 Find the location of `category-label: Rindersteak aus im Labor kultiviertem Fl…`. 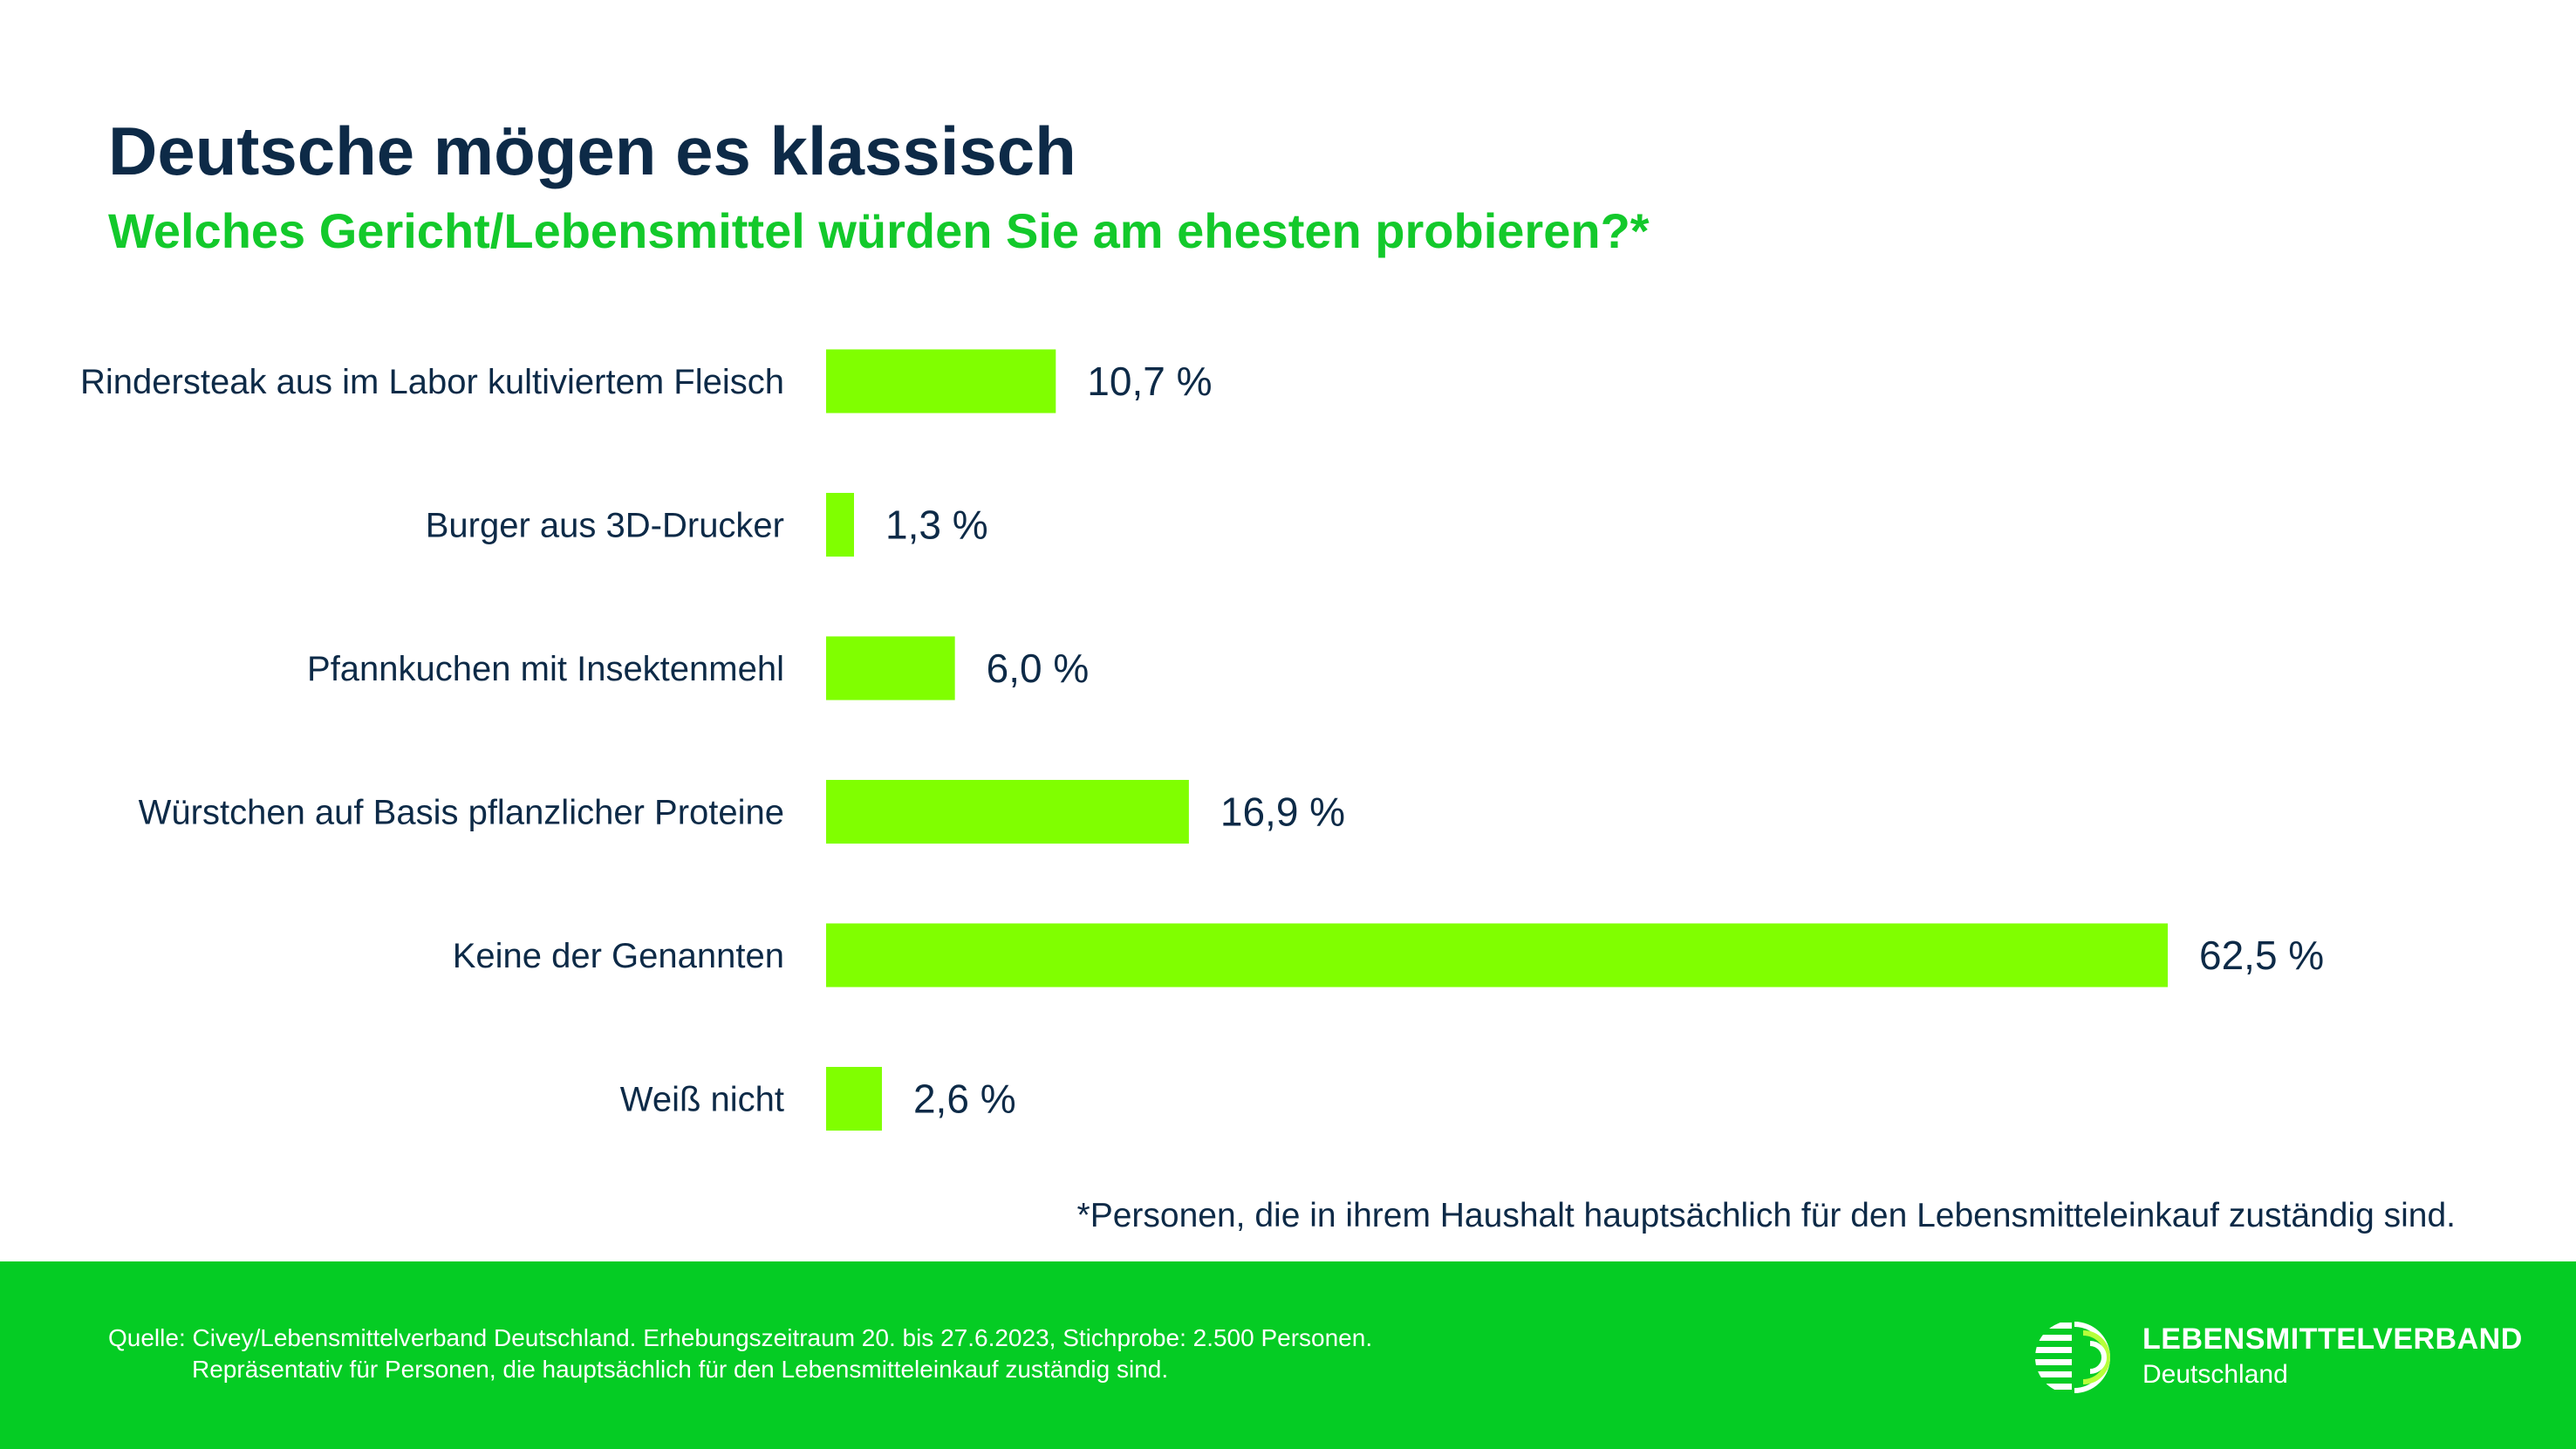

category-label: Rindersteak aus im Labor kultiviertem Fl… is located at coordinates (432, 382).